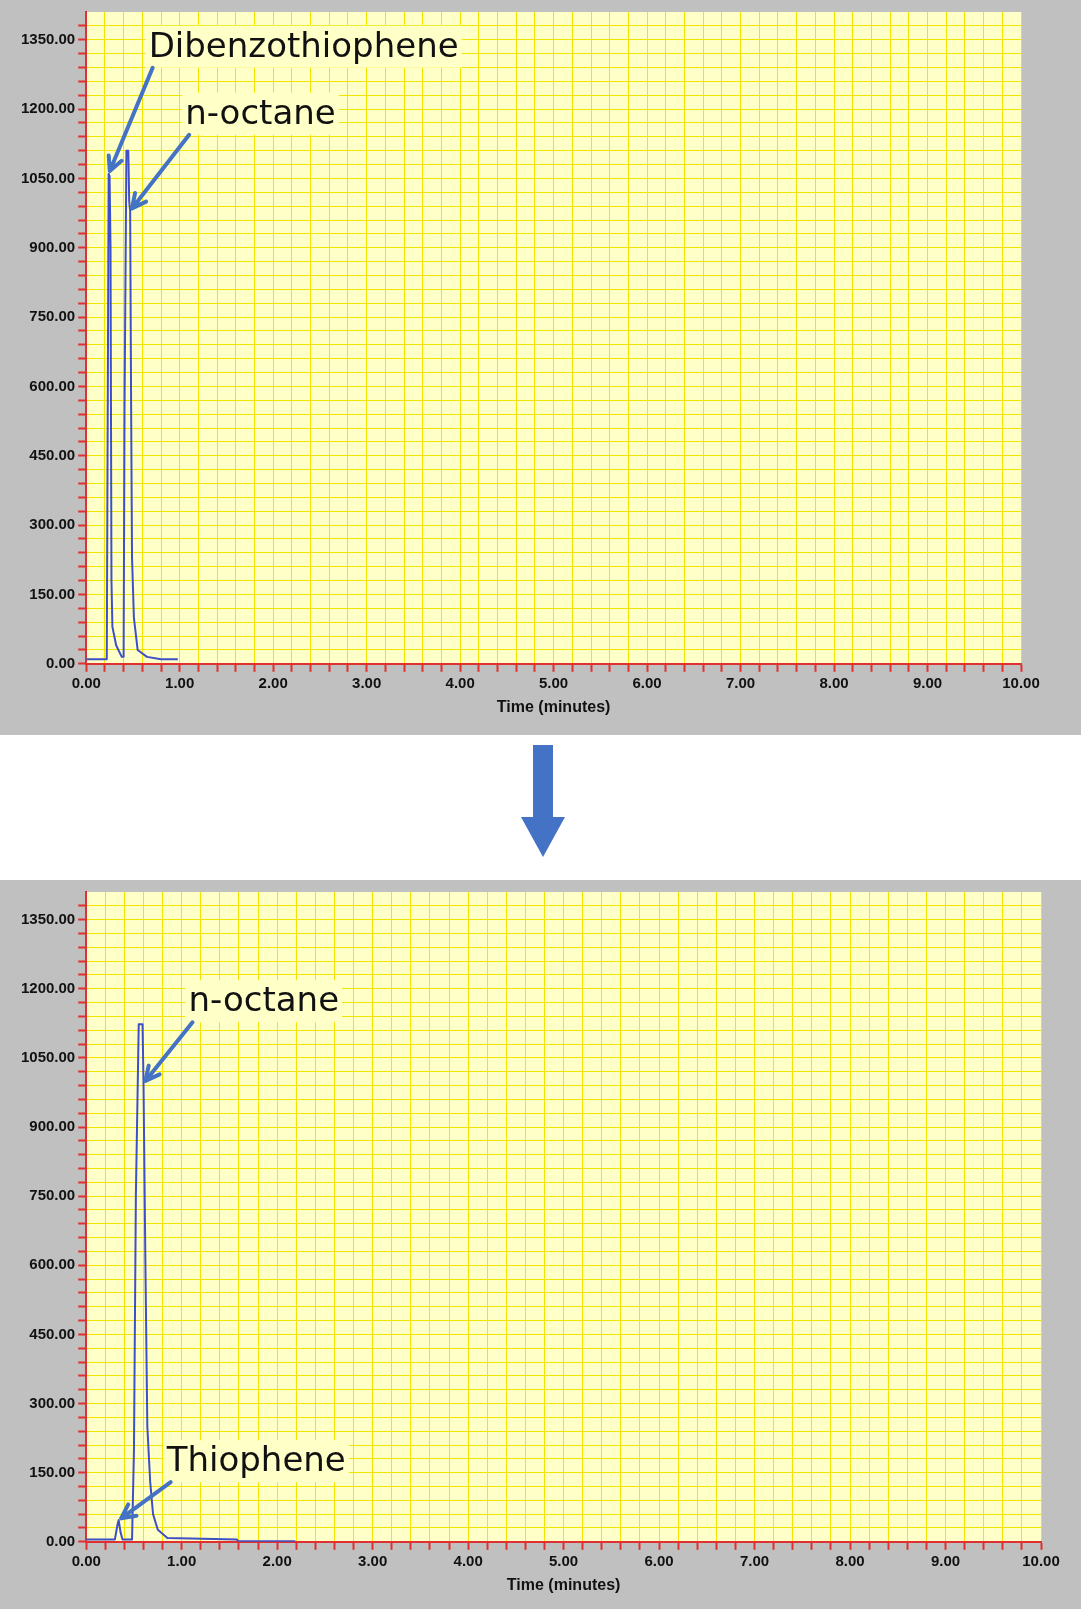 This screenshot has height=1609, width=1081. What do you see at coordinates (303, 44) in the screenshot?
I see `annotation: Dibenzothiophene` at bounding box center [303, 44].